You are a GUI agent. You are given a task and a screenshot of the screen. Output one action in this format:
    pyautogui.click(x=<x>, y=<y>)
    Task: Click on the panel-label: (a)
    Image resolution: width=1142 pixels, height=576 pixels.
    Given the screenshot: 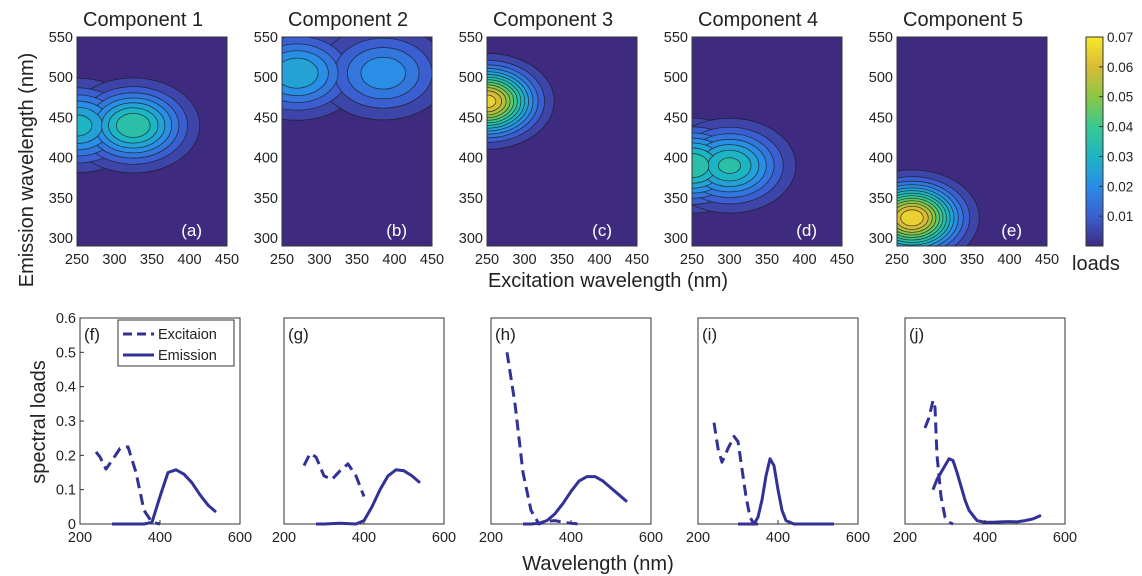 What is the action you would take?
    pyautogui.click(x=191, y=230)
    